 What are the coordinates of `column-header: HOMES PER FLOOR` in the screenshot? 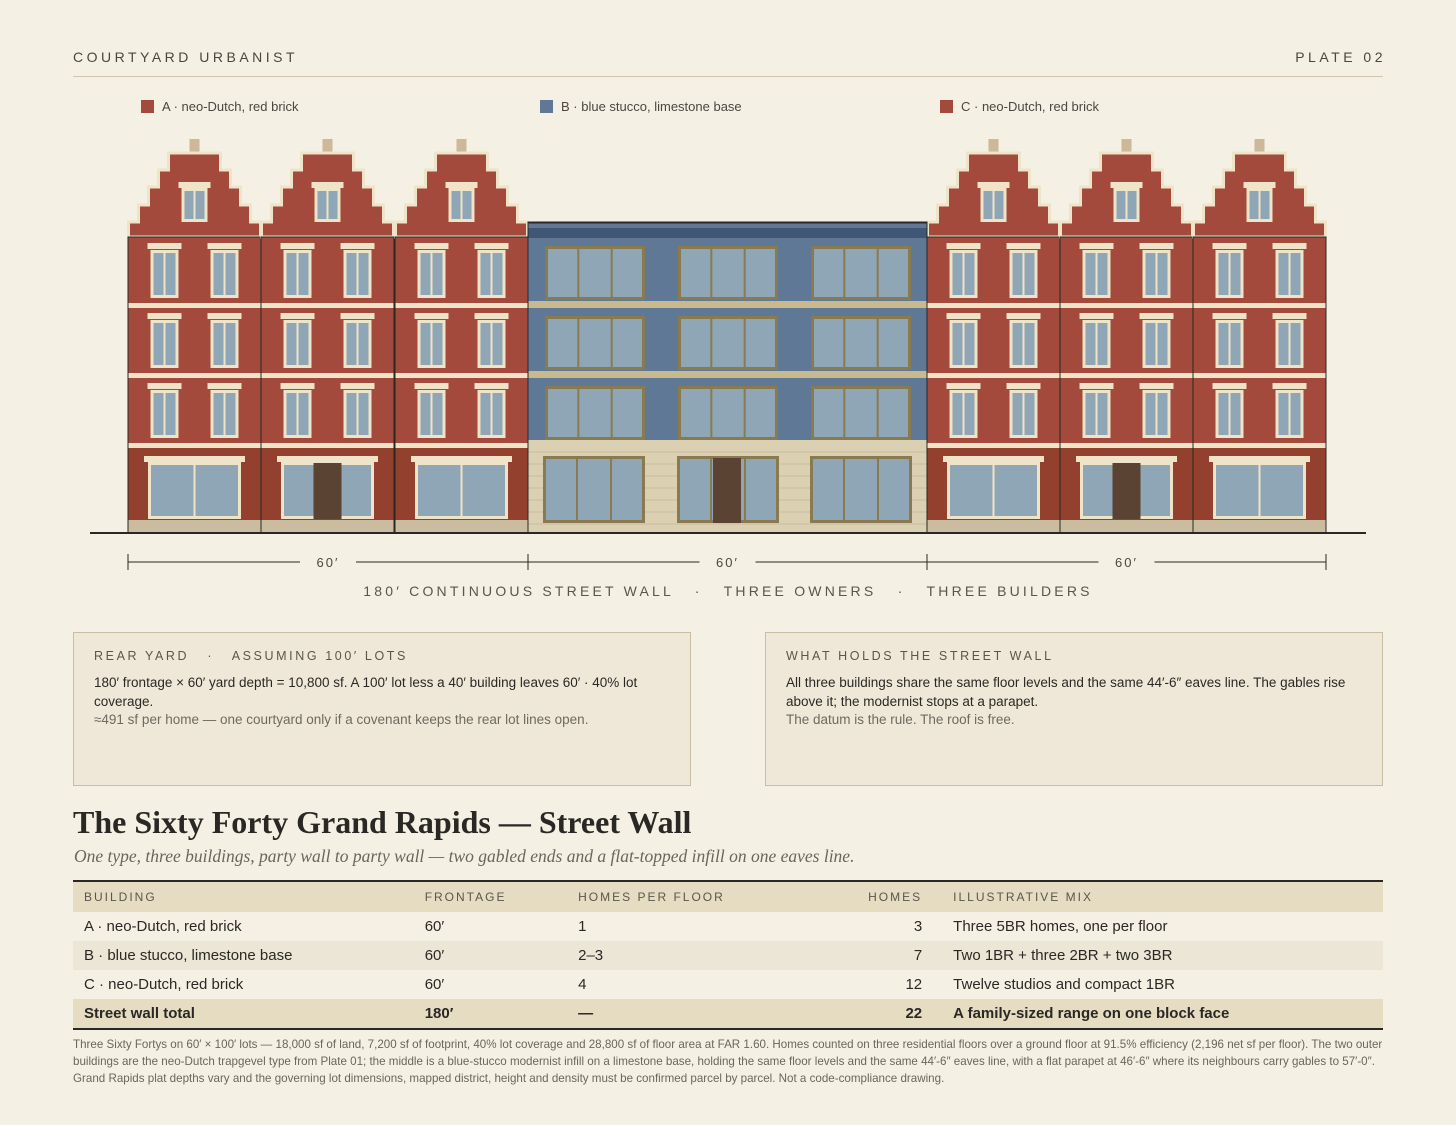 It's located at (692, 896).